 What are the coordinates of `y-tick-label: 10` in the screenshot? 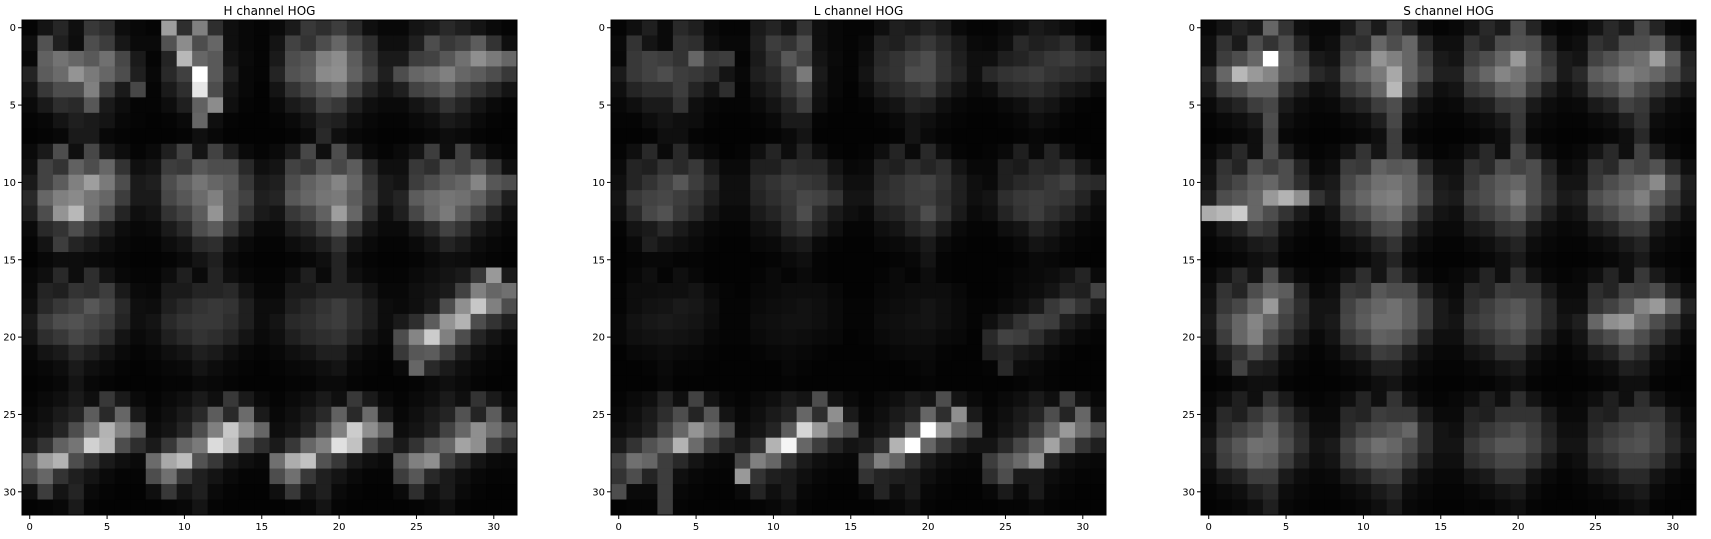 It's located at (1188, 183).